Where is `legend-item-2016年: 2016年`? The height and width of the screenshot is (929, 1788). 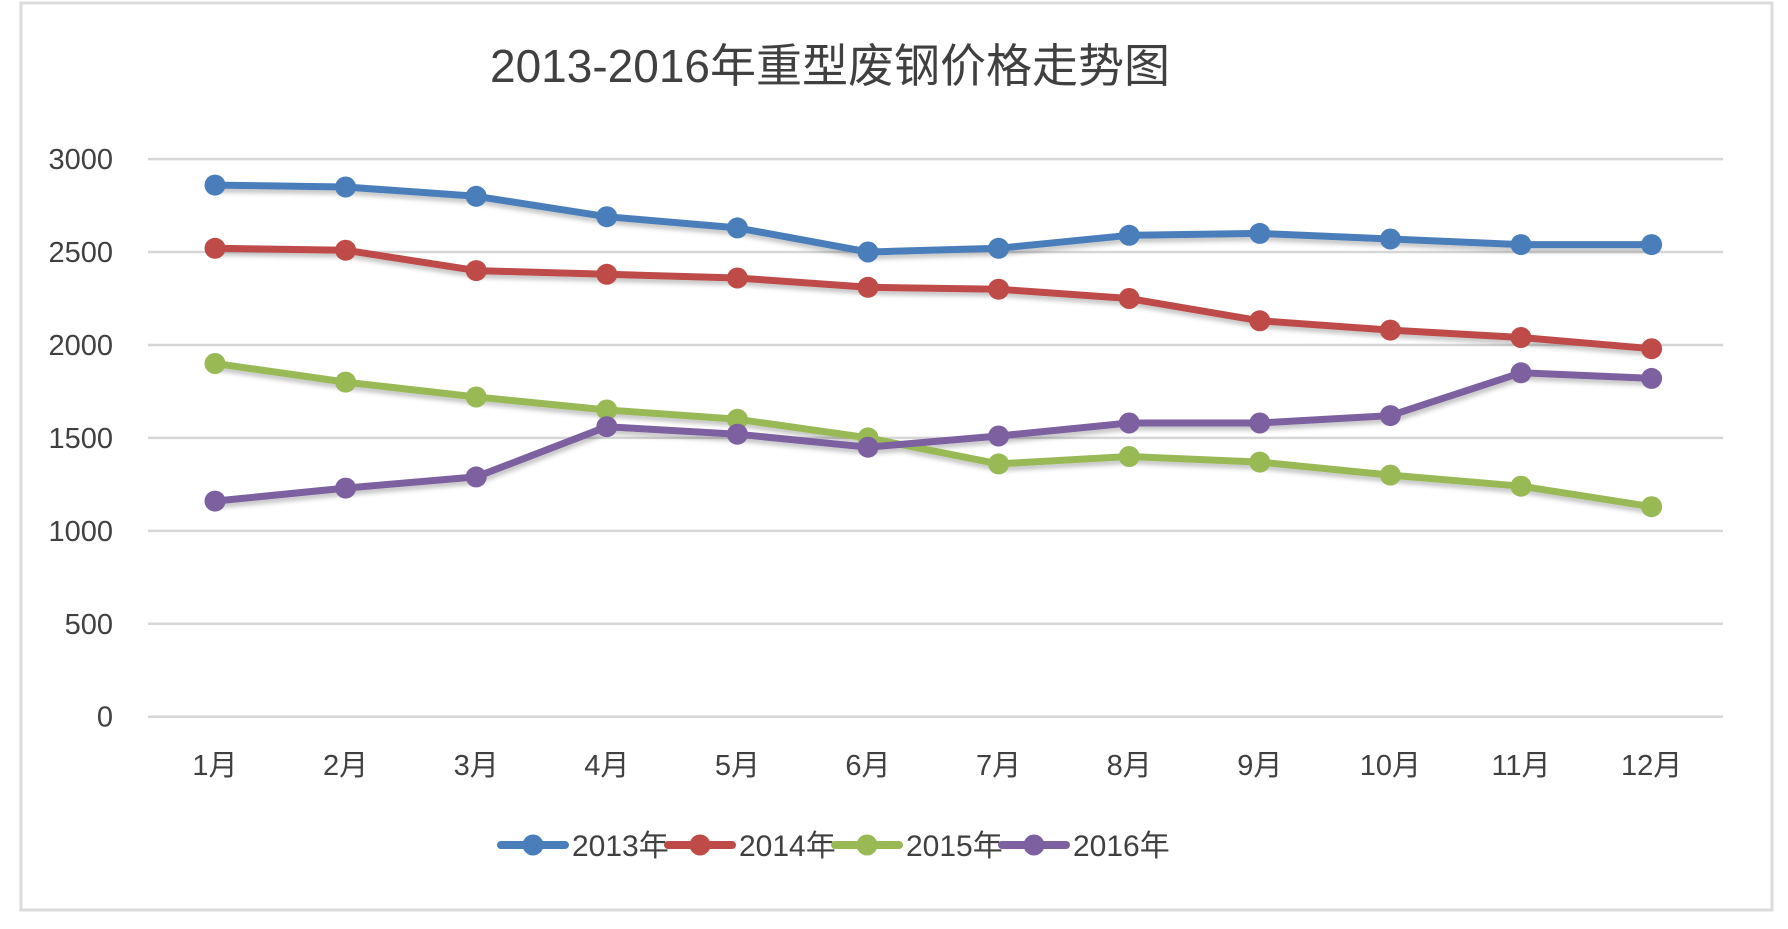
legend-item-2016年: 2016年 is located at coordinates (1084, 846).